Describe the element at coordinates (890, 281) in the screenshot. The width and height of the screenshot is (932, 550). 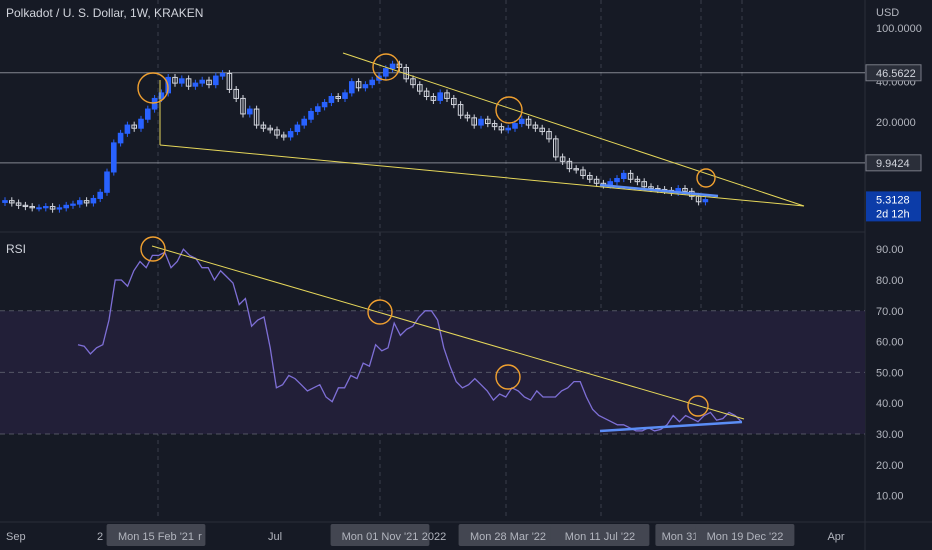
I see `rsi-tick-label: 80.00` at that location.